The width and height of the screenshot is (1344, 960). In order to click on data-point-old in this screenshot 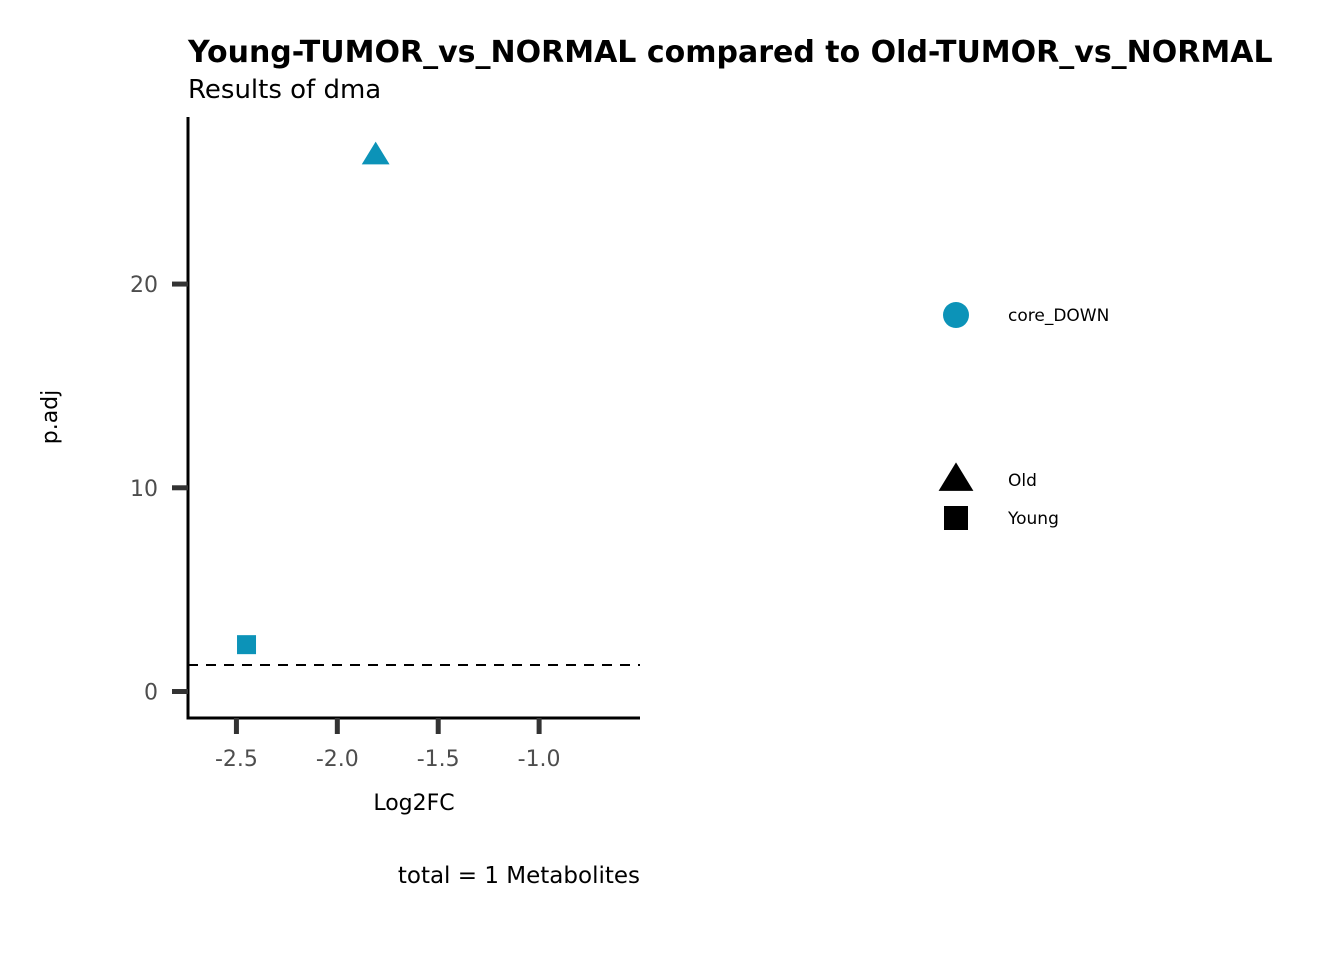, I will do `click(375, 153)`.